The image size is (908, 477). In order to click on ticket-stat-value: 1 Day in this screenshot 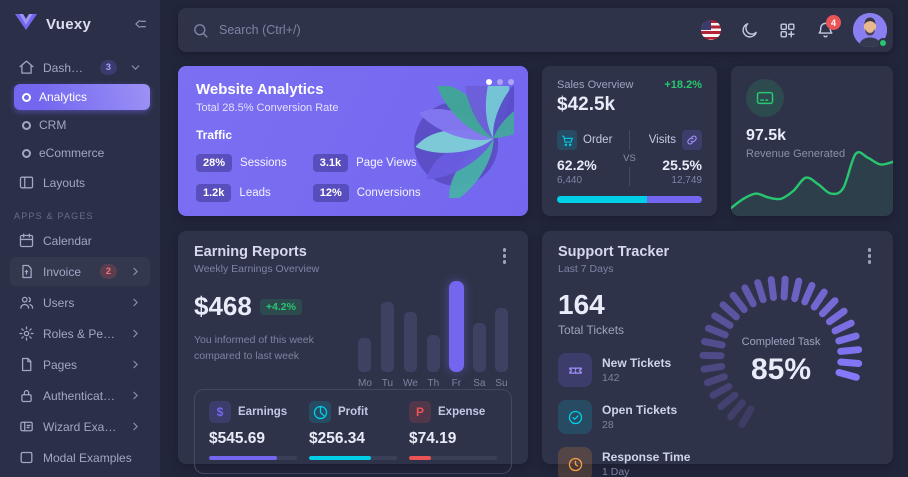, I will do `click(616, 471)`.